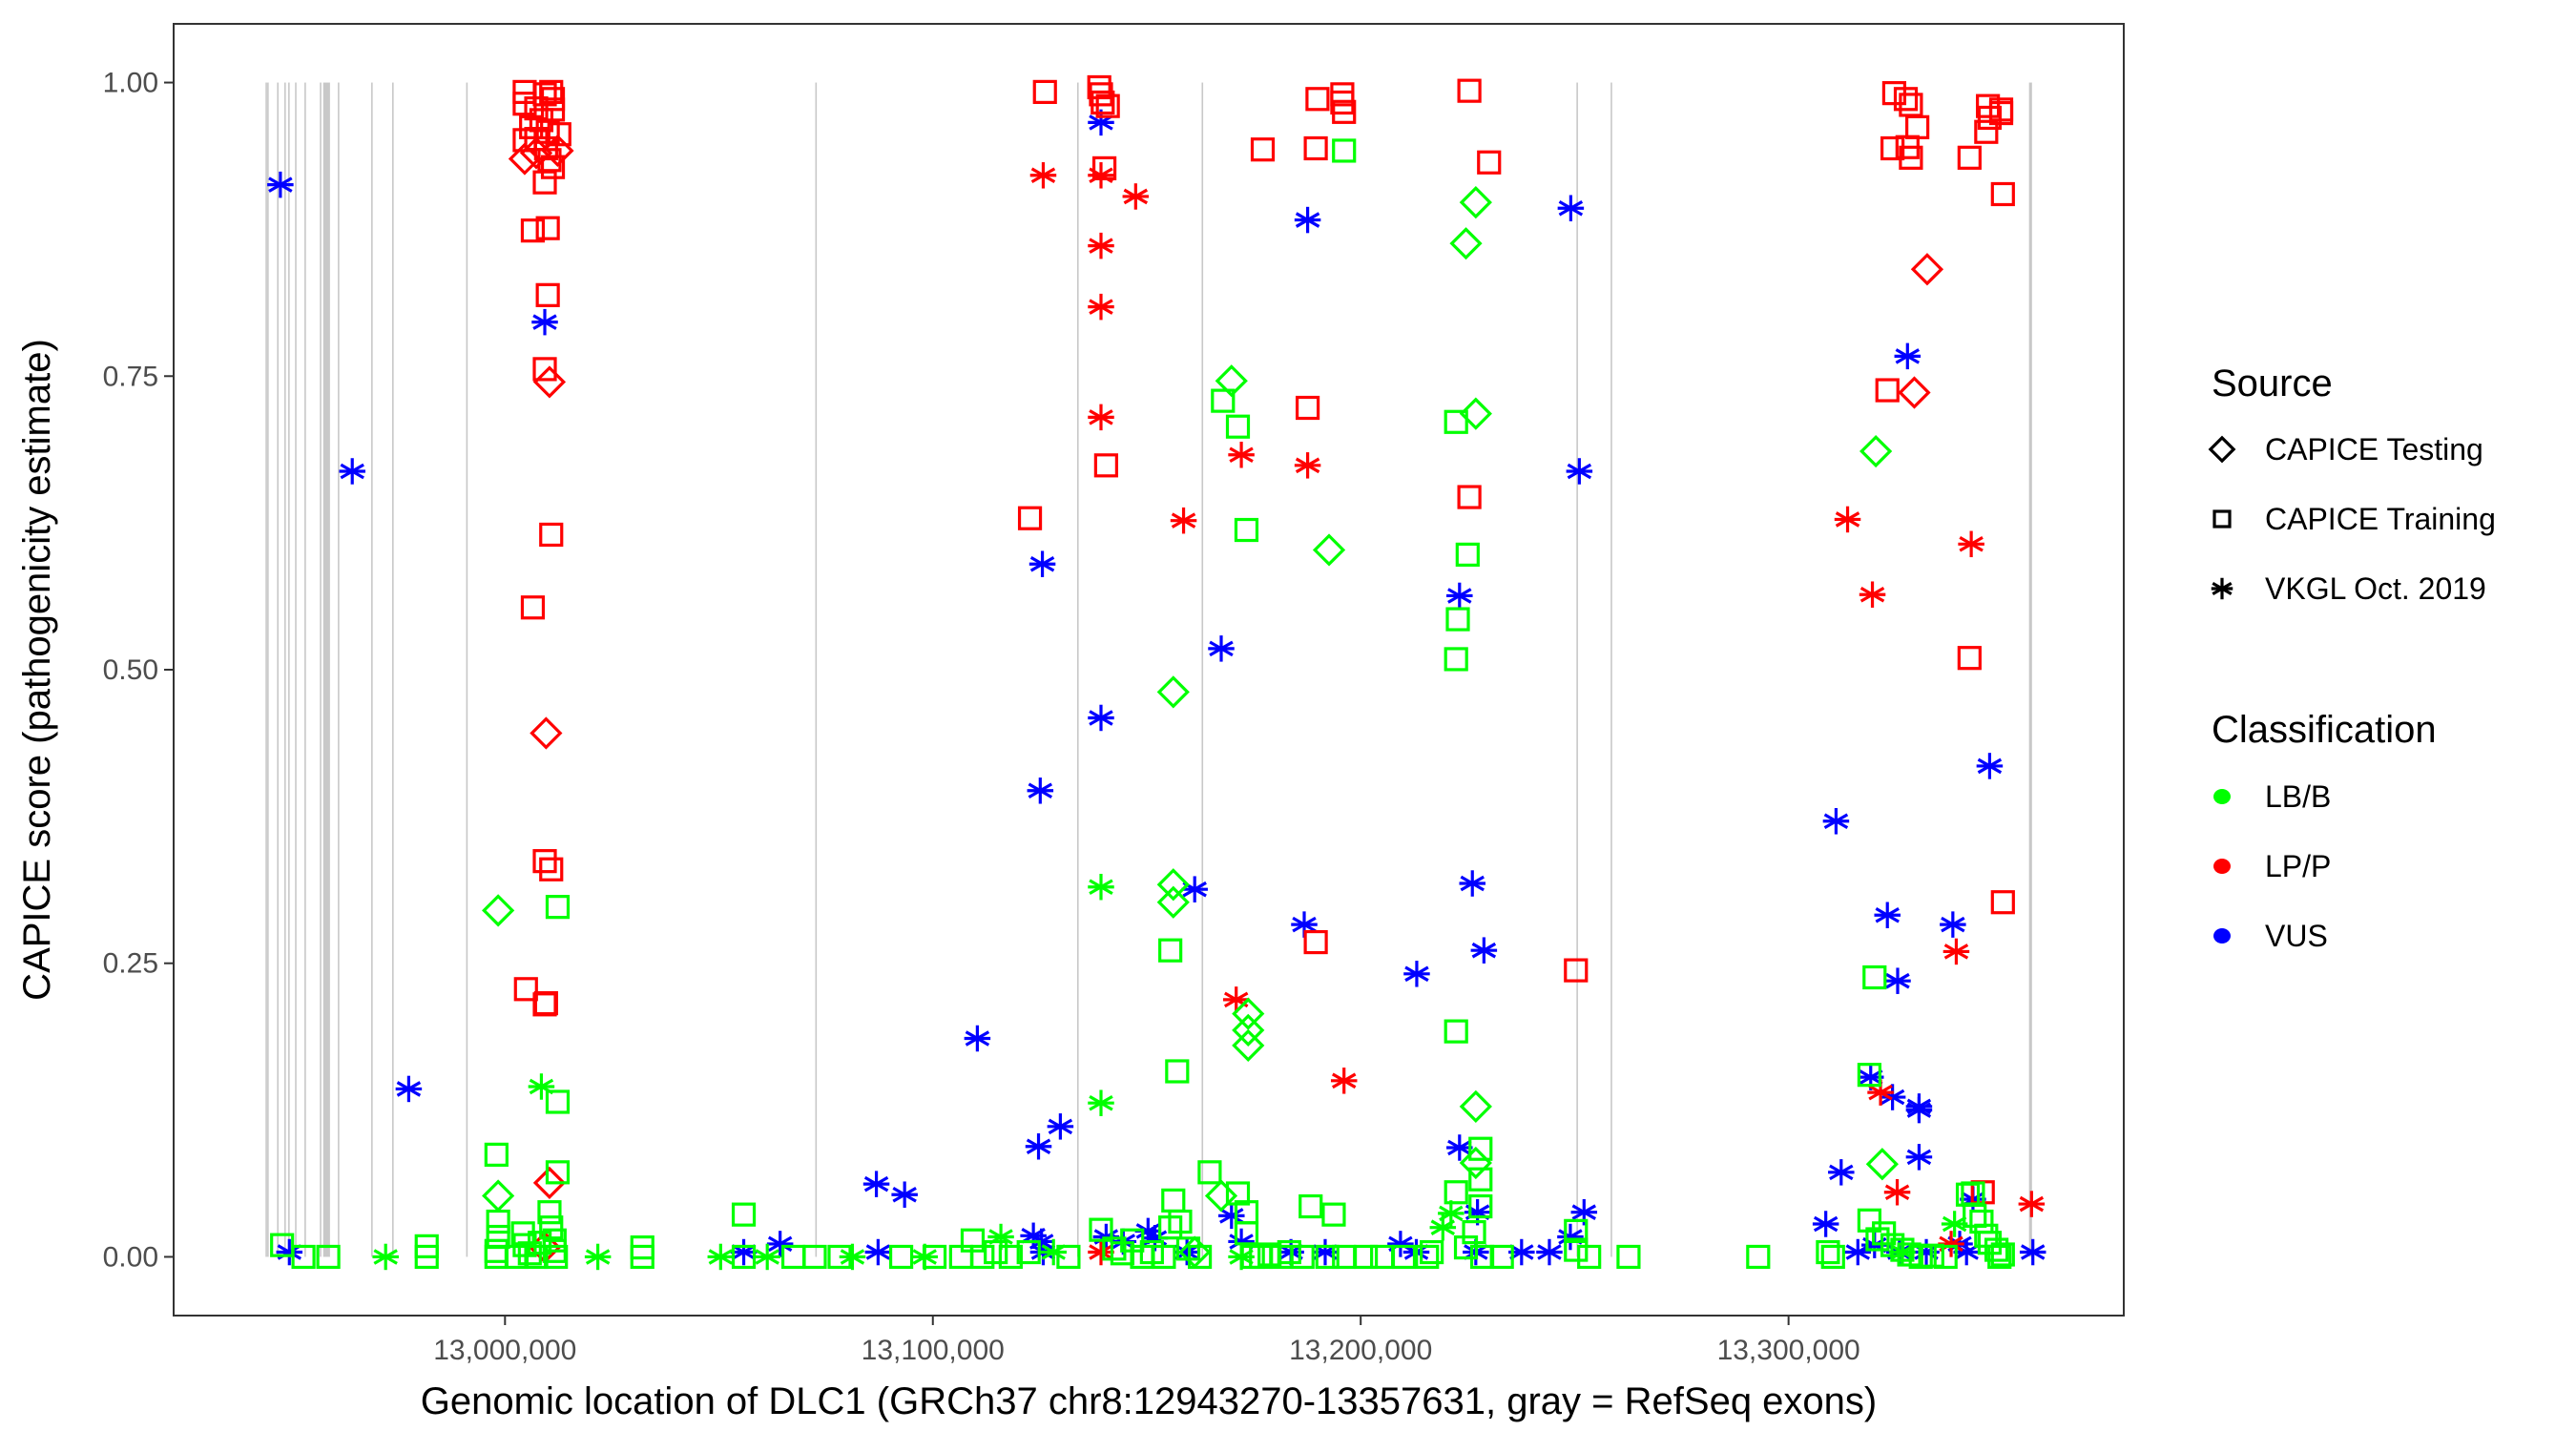  Describe the element at coordinates (130, 670) in the screenshot. I see `y-tick-label: 0.50` at that location.